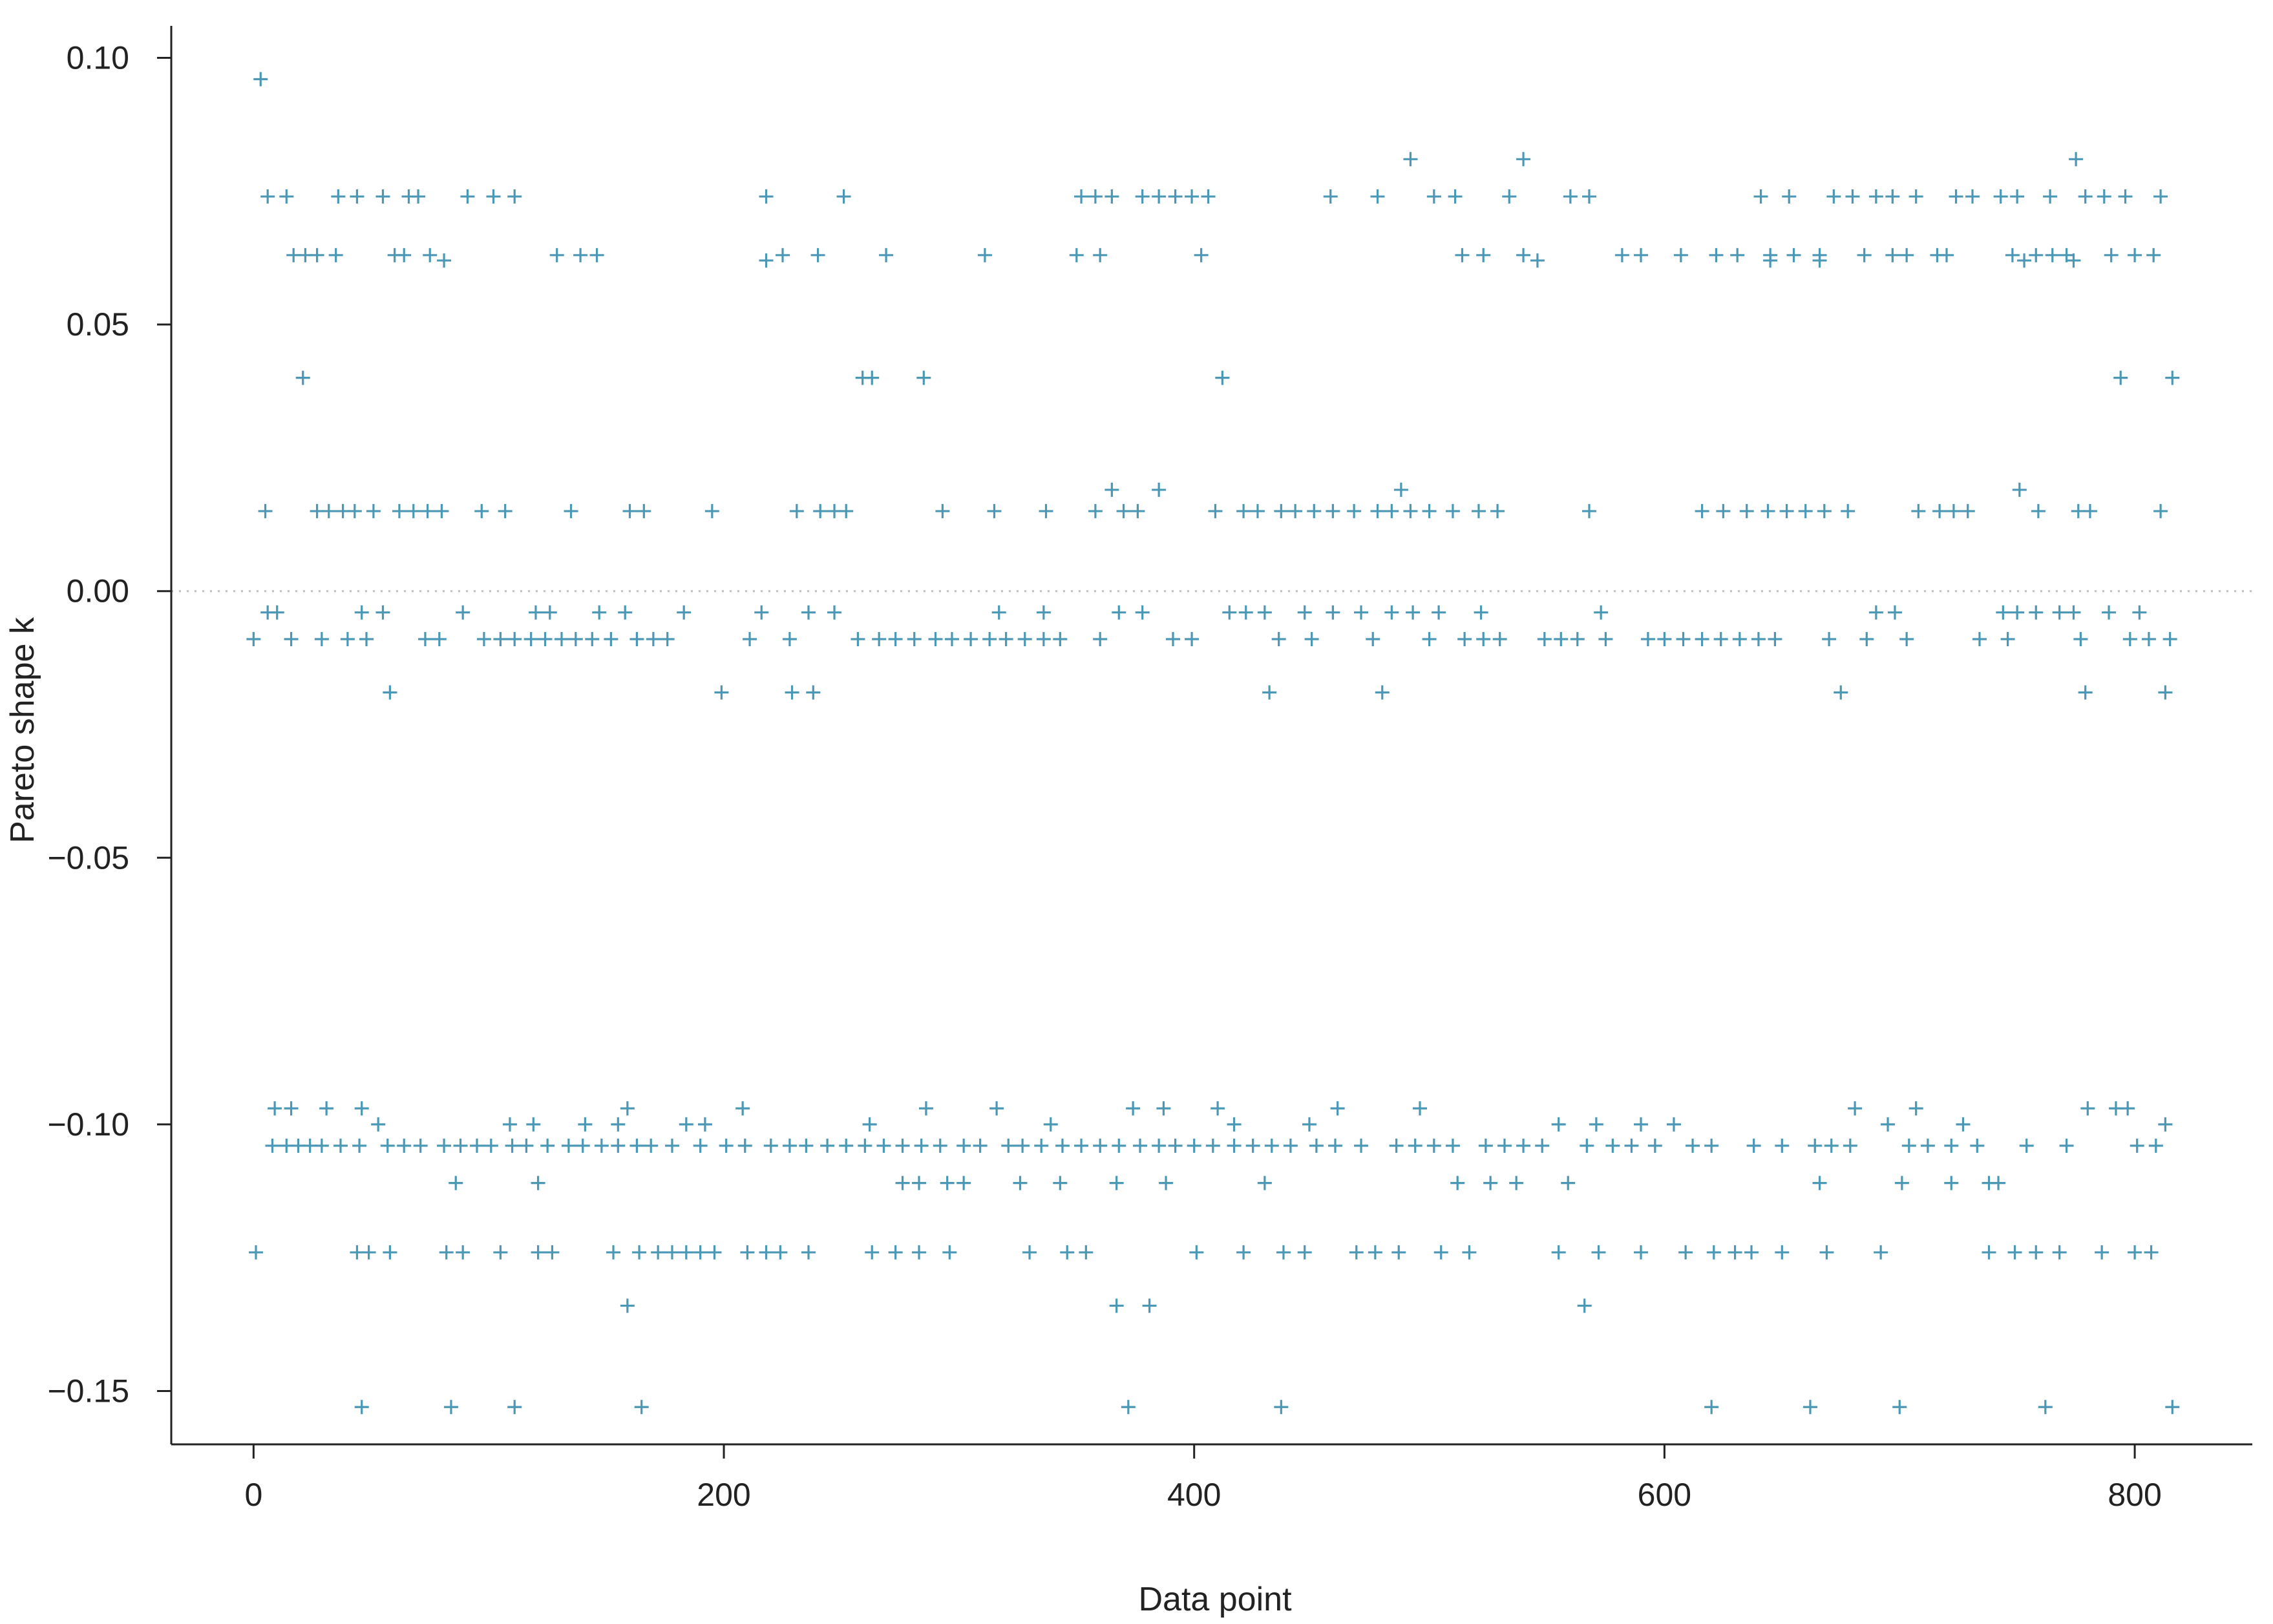  What do you see at coordinates (253, 1495) in the screenshot?
I see `x-tick-label: 0` at bounding box center [253, 1495].